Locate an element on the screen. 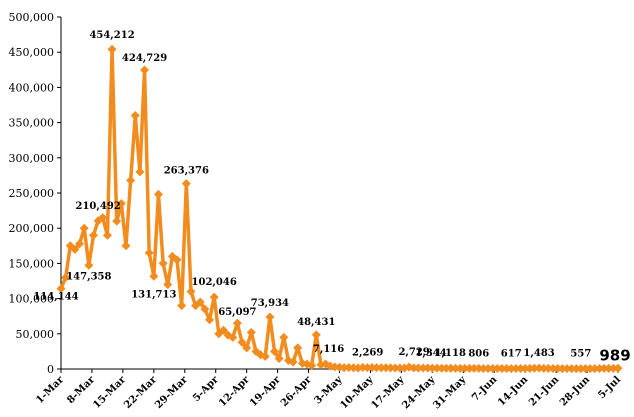 The image size is (634, 417). data-label: 454,212 is located at coordinates (111, 35).